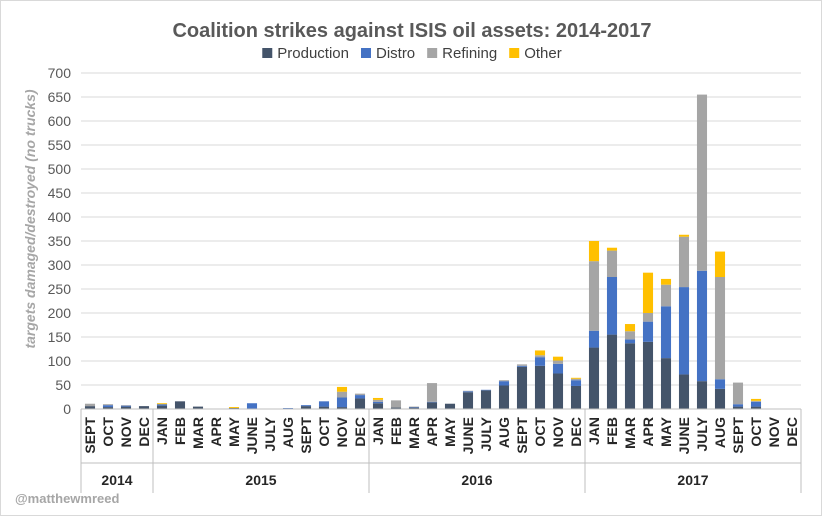  What do you see at coordinates (260, 480) in the screenshot?
I see `x-group-label: 2015` at bounding box center [260, 480].